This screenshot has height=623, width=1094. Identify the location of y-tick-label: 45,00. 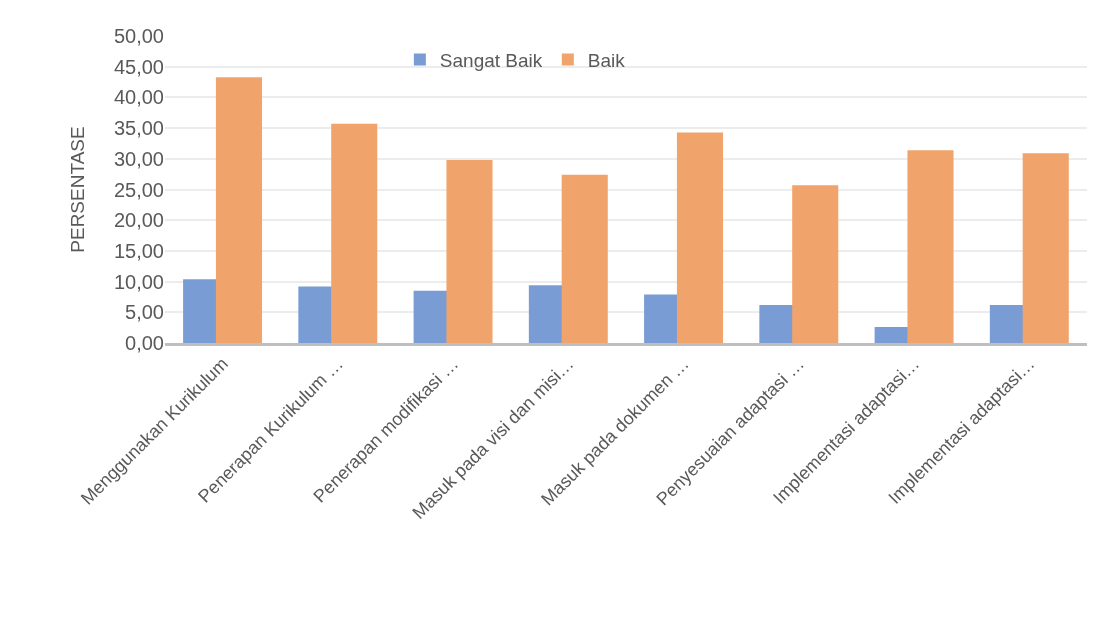
(138, 66).